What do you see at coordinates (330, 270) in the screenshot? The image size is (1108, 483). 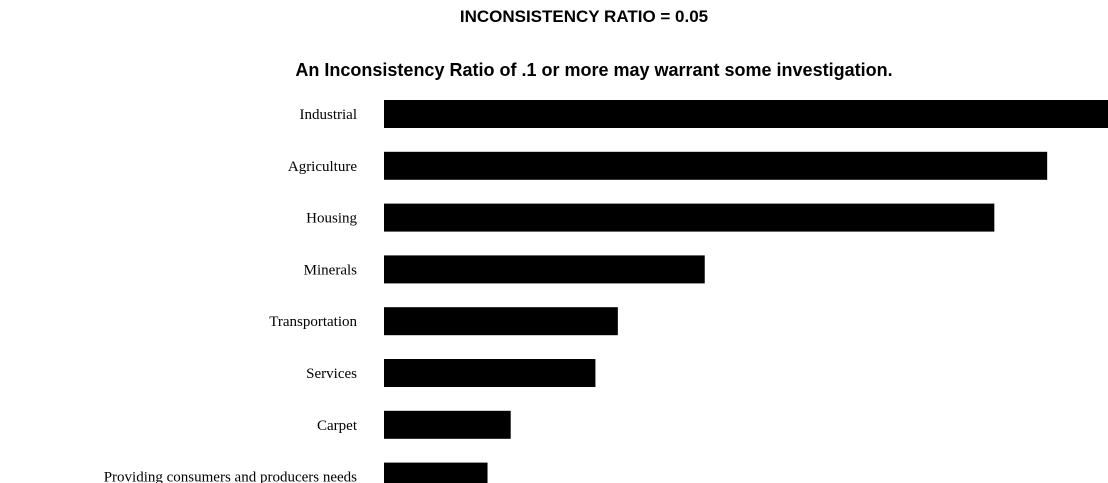 I see `category-label: Minerals` at bounding box center [330, 270].